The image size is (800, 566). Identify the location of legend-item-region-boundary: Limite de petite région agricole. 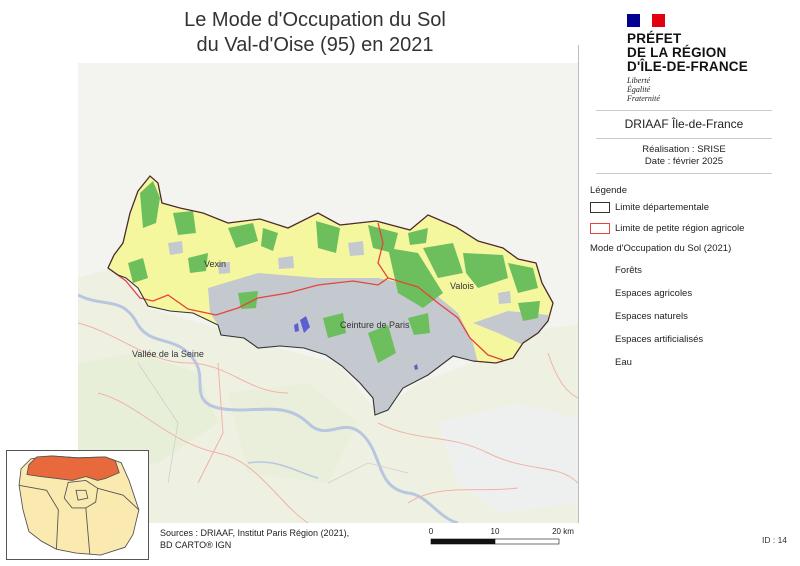
(667, 228).